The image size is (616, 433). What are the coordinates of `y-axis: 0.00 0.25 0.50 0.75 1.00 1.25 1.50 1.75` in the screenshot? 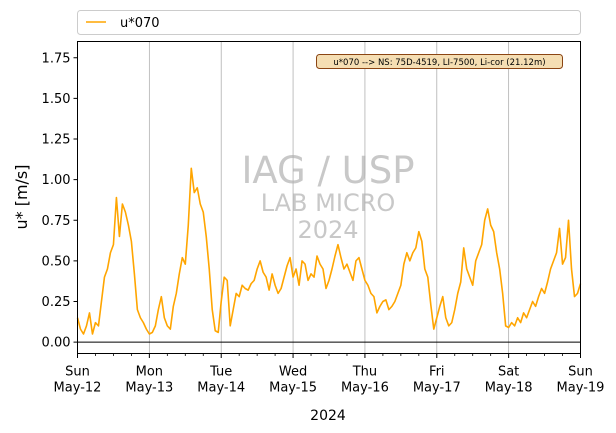 It's located at (60, 201).